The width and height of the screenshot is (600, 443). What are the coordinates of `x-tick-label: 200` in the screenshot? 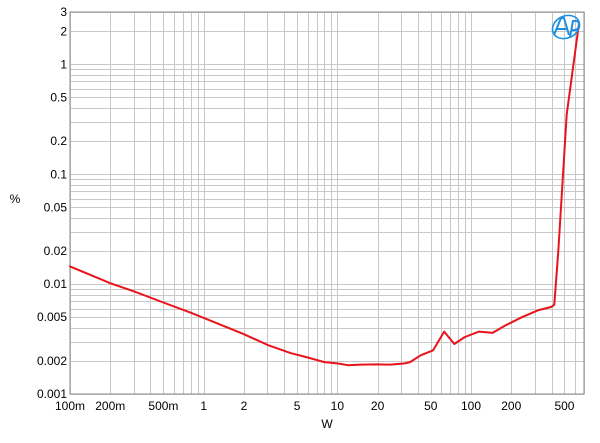 It's located at (511, 406).